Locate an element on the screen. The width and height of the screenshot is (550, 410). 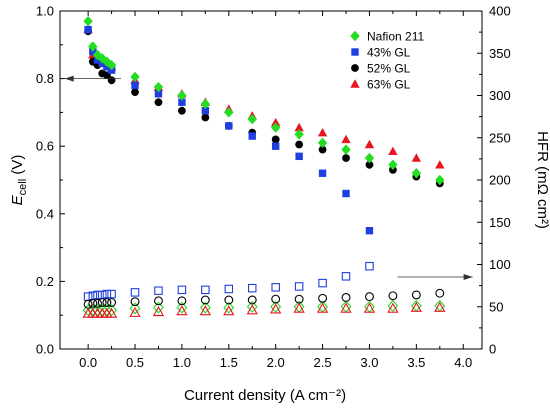
left-y-axis-title: Ecell (V) is located at coordinates (19, 180).